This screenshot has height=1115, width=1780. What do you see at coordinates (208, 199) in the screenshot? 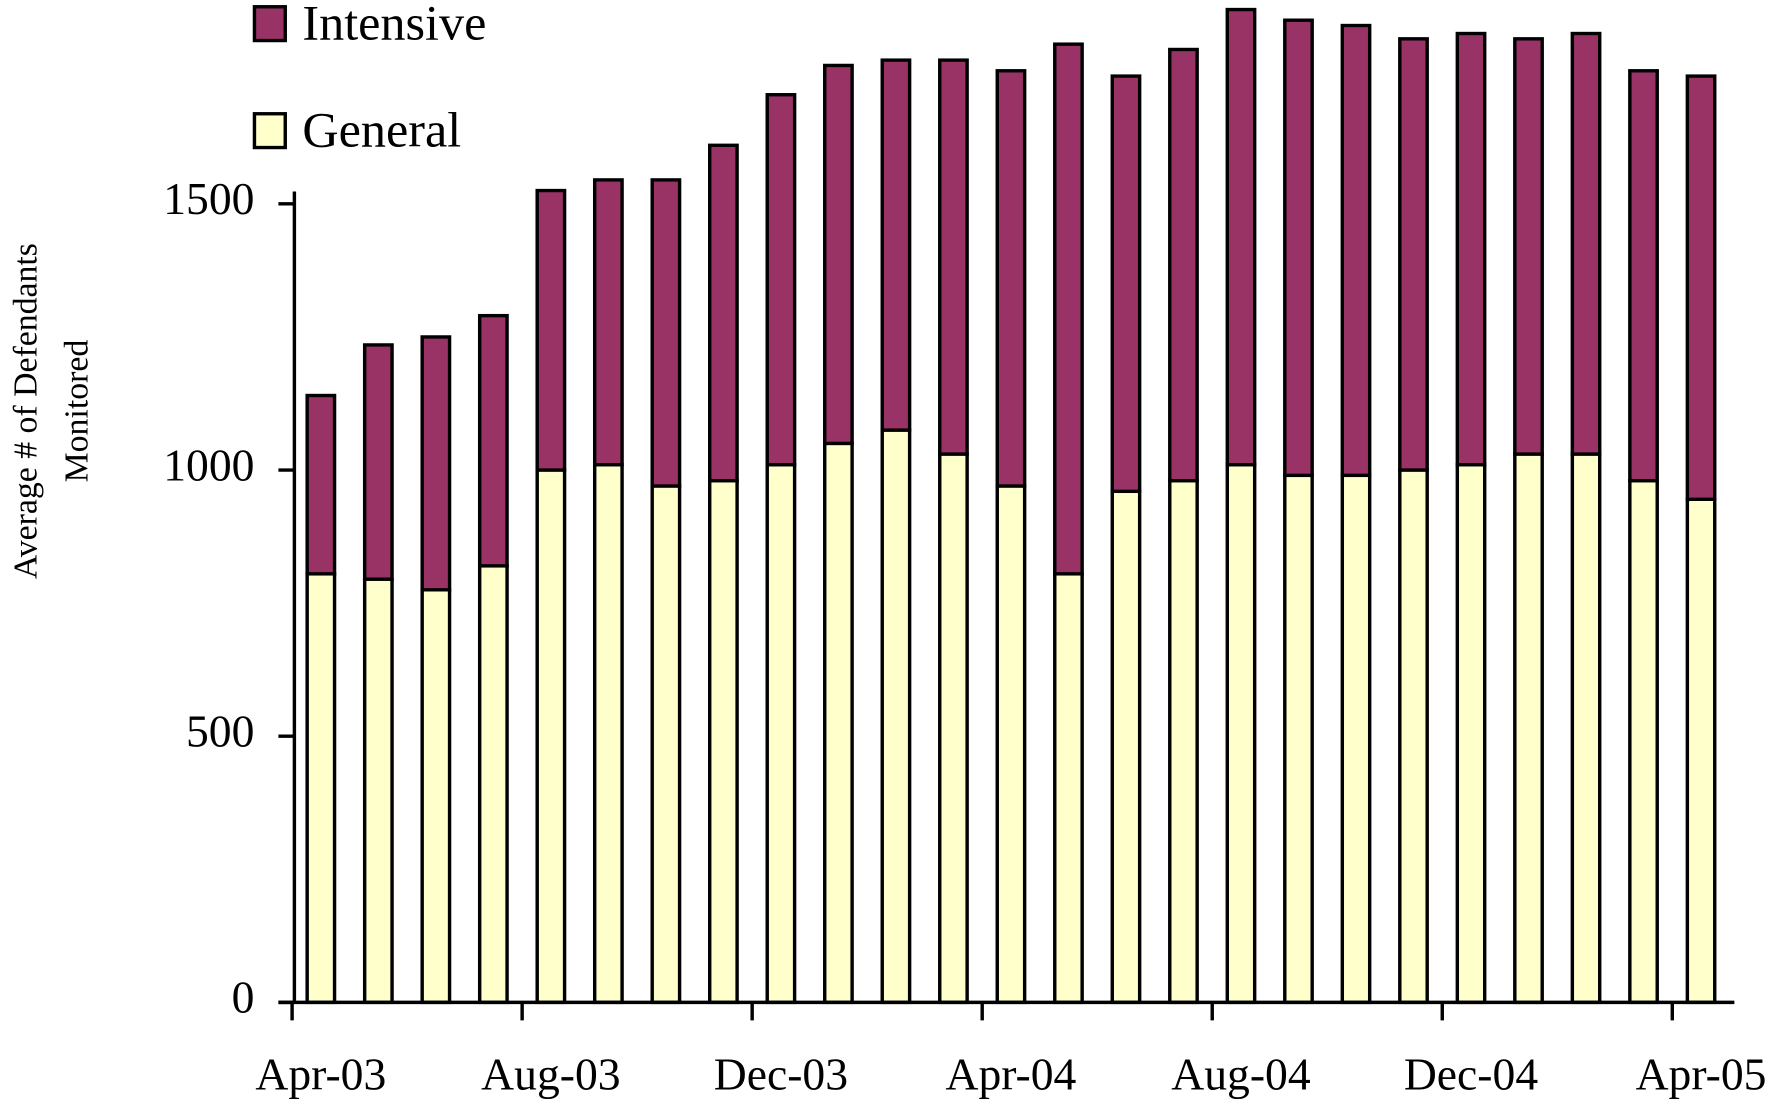
I see `y-tick-label: 1500` at bounding box center [208, 199].